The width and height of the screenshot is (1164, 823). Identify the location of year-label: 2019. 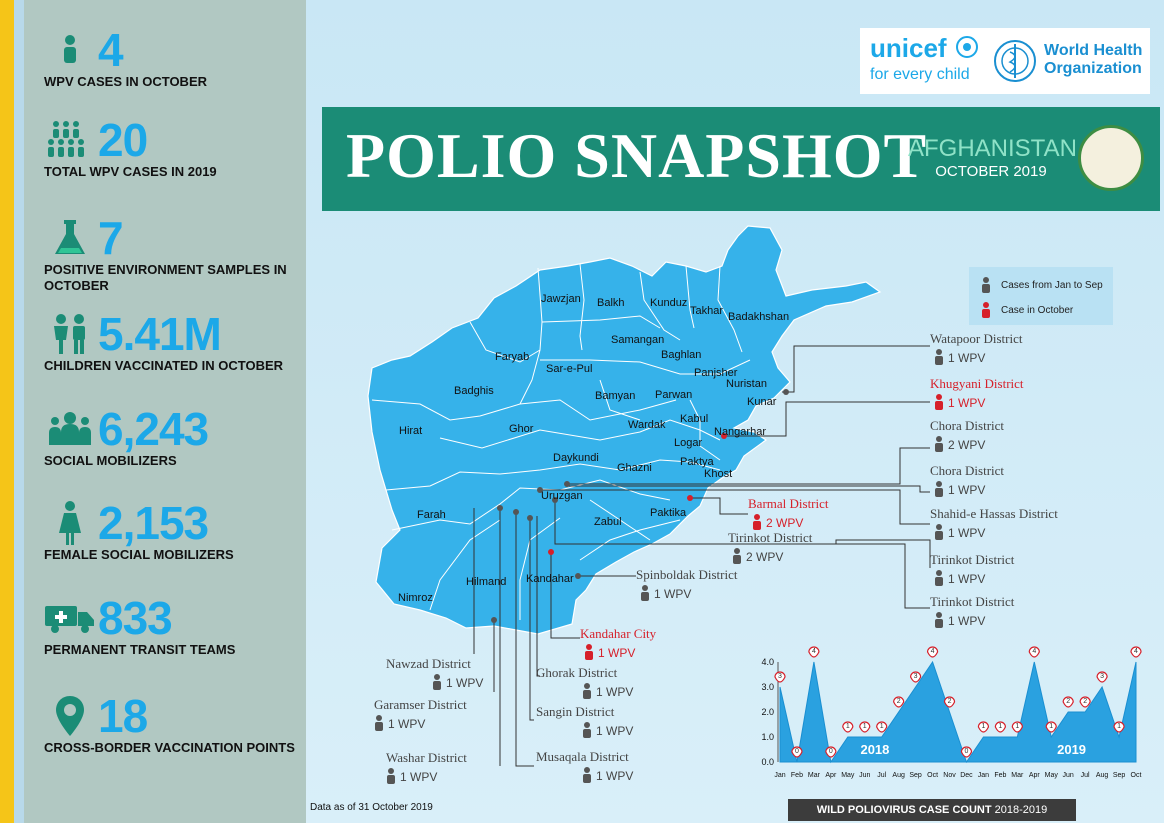
(1071, 749).